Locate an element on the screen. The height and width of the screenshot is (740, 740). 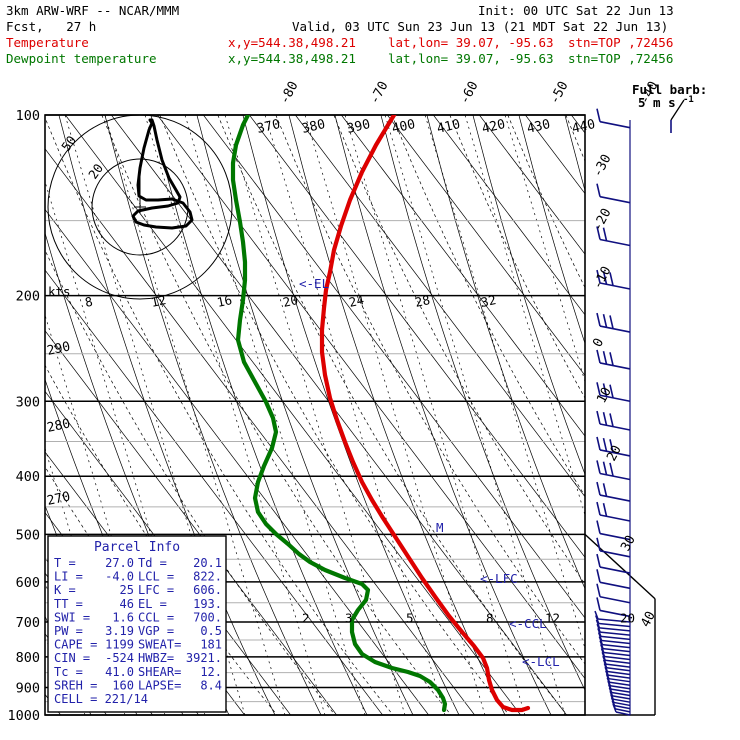
pressure-tick-600: 600 is located at coordinates (28, 583).